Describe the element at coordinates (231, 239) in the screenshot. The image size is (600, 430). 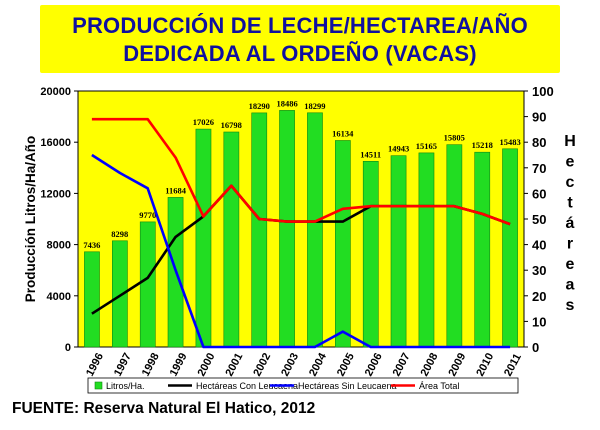
I see `bar-2001` at that location.